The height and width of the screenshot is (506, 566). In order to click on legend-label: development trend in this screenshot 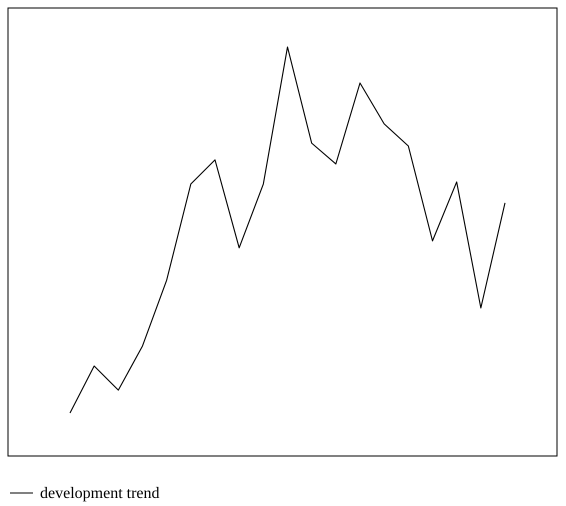, I will do `click(100, 493)`.